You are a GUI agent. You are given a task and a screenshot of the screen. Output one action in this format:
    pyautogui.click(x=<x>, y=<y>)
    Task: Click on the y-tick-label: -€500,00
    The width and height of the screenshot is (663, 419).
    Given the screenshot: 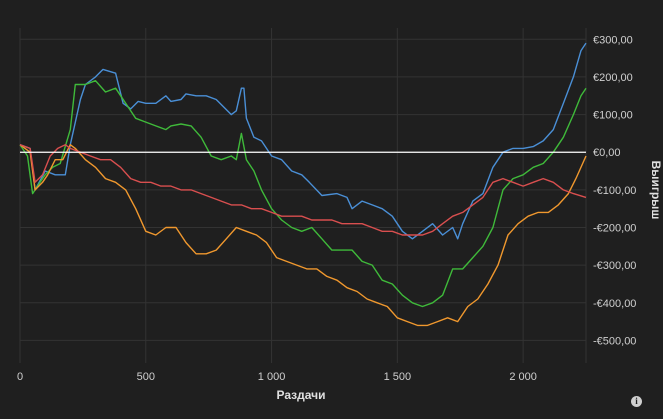 What is the action you would take?
    pyautogui.click(x=614, y=341)
    